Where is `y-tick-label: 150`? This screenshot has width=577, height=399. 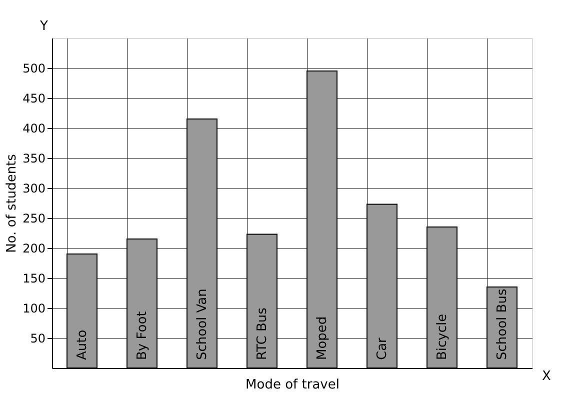
y-tick-label: 150 is located at coordinates (34, 279).